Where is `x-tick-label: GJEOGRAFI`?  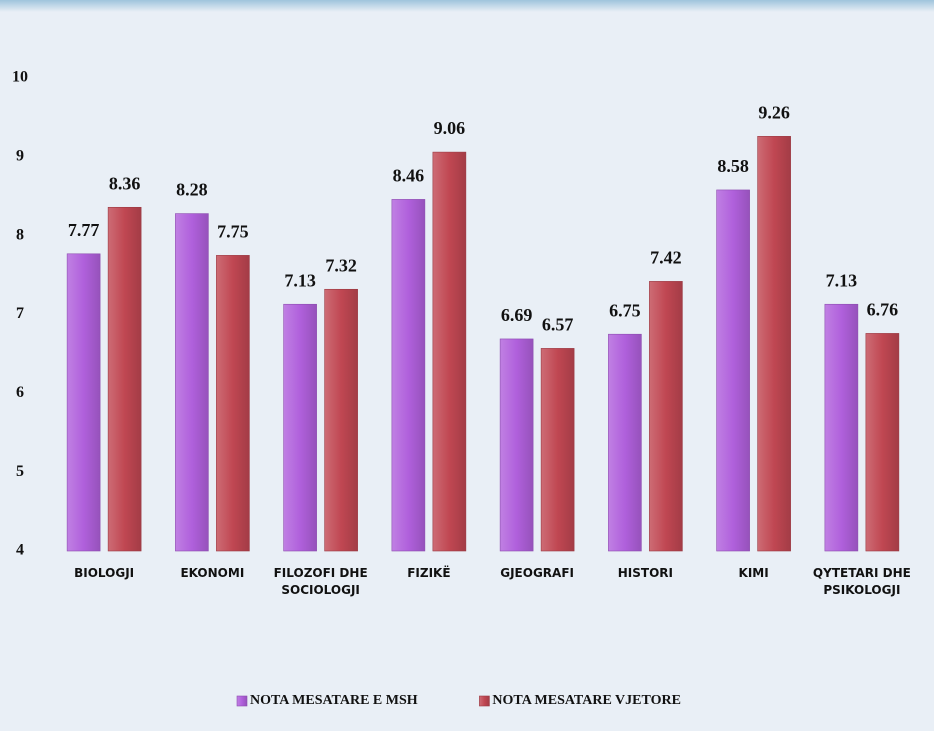
x-tick-label: GJEOGRAFI is located at coordinates (537, 573).